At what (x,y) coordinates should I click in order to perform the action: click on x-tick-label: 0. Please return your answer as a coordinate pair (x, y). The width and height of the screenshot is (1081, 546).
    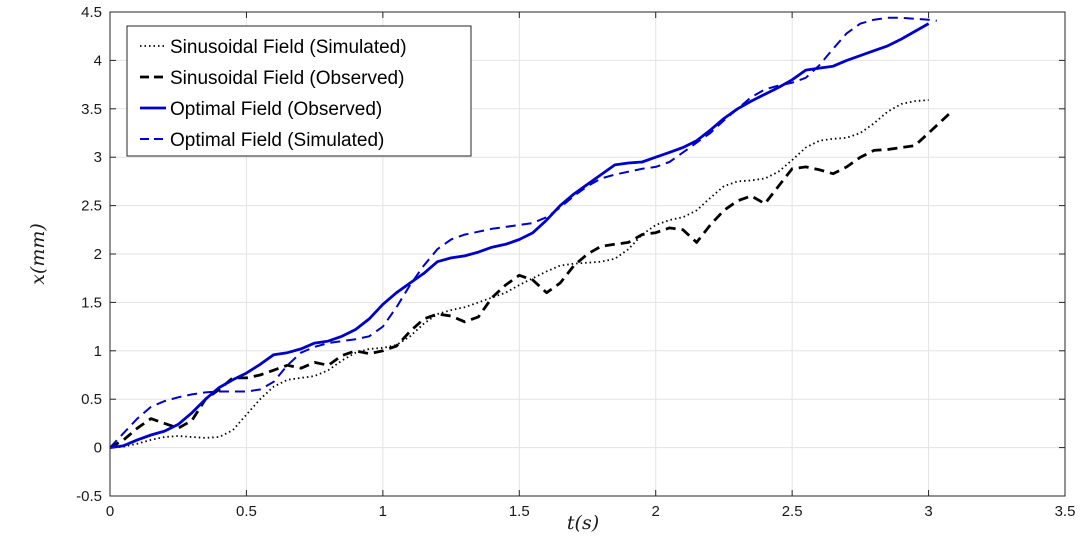
    Looking at the image, I should click on (110, 511).